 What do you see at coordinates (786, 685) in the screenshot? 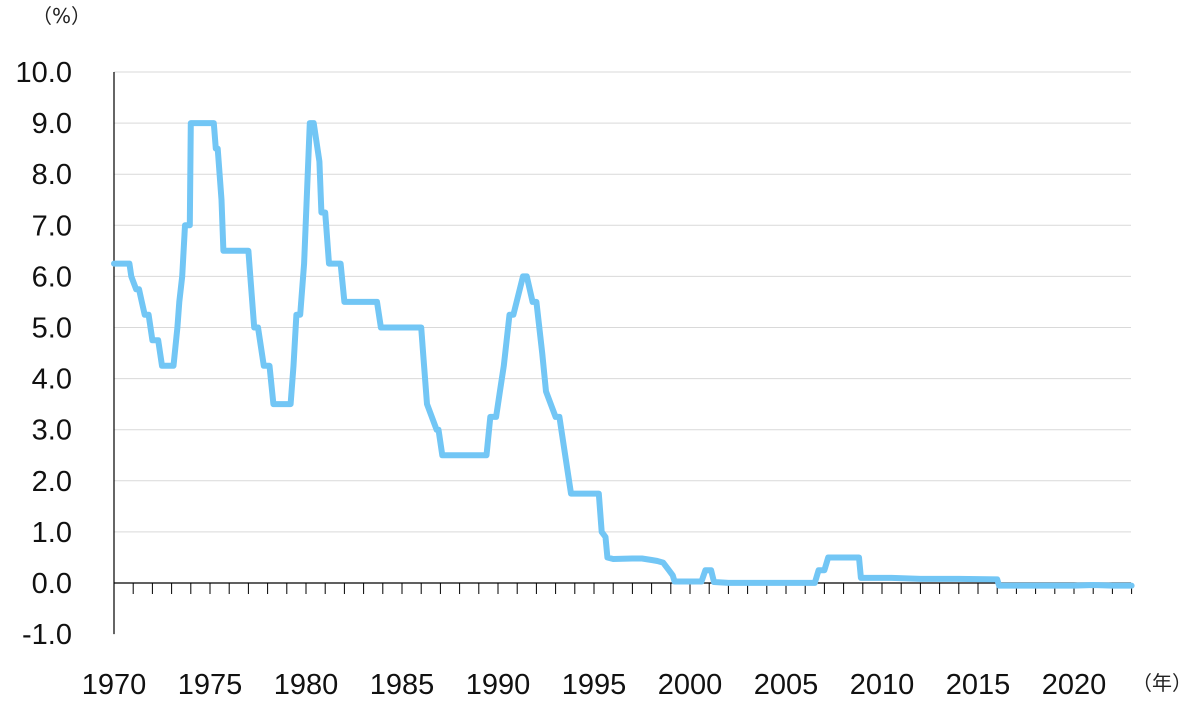
I see `x-tick-label: 2005` at bounding box center [786, 685].